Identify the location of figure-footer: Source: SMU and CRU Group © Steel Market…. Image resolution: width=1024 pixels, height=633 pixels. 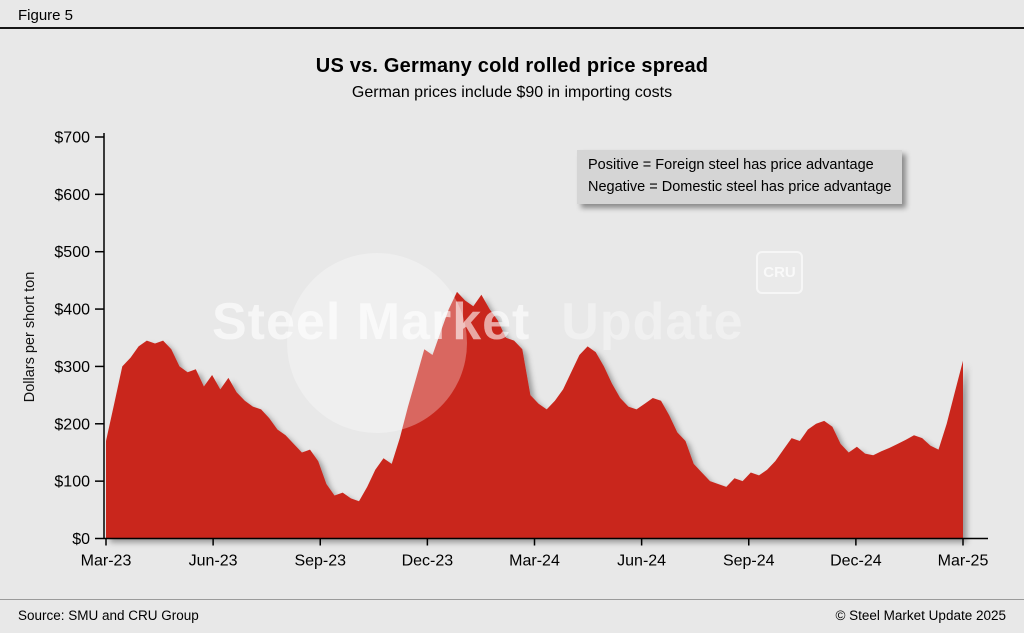
(512, 611).